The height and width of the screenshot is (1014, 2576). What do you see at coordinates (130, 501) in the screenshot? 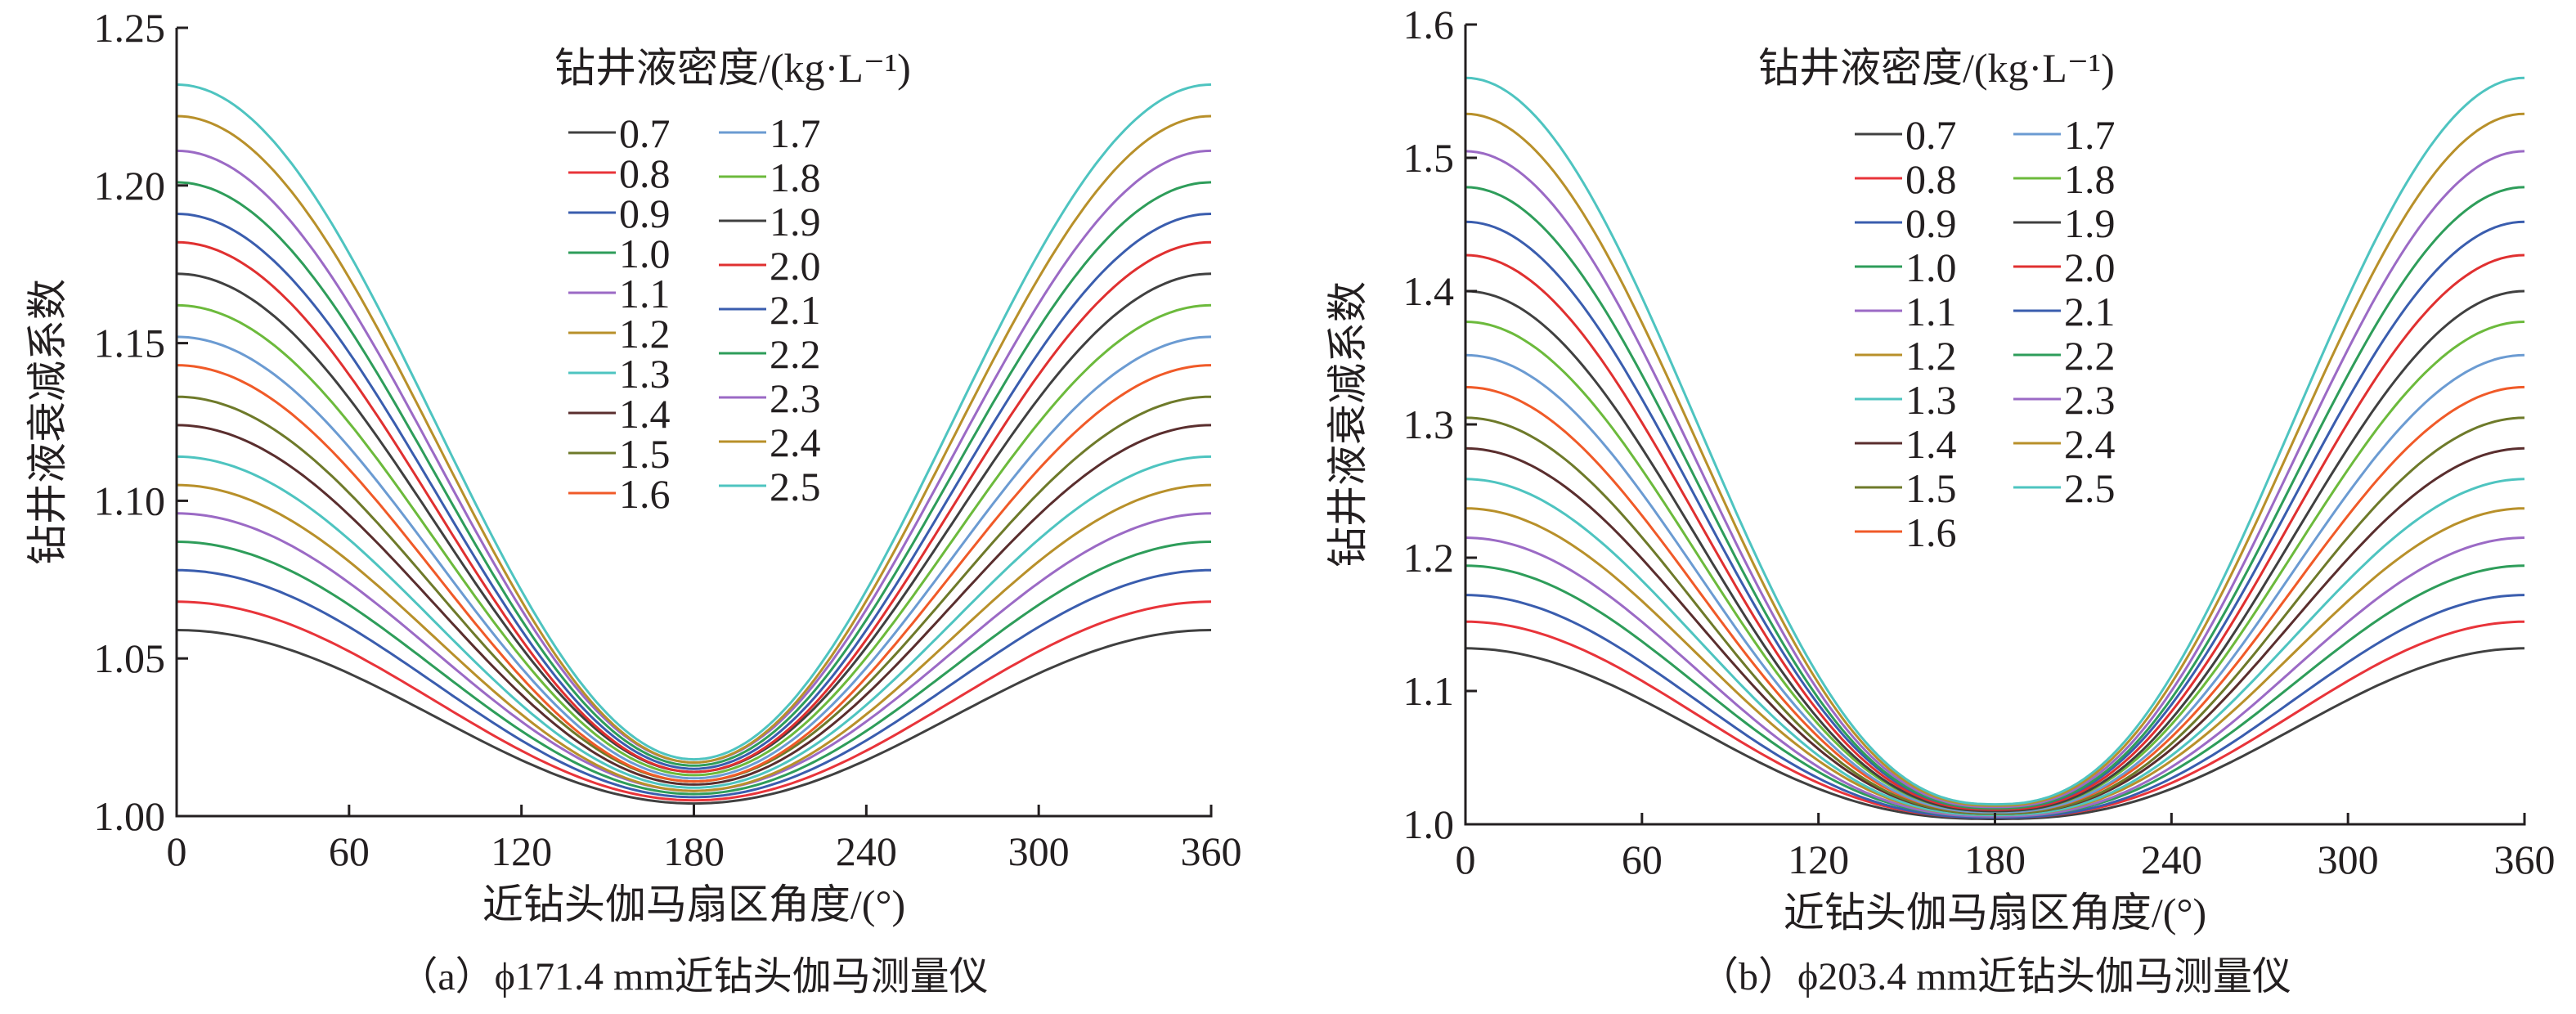
I see `y-tick-label: 1.10` at bounding box center [130, 501].